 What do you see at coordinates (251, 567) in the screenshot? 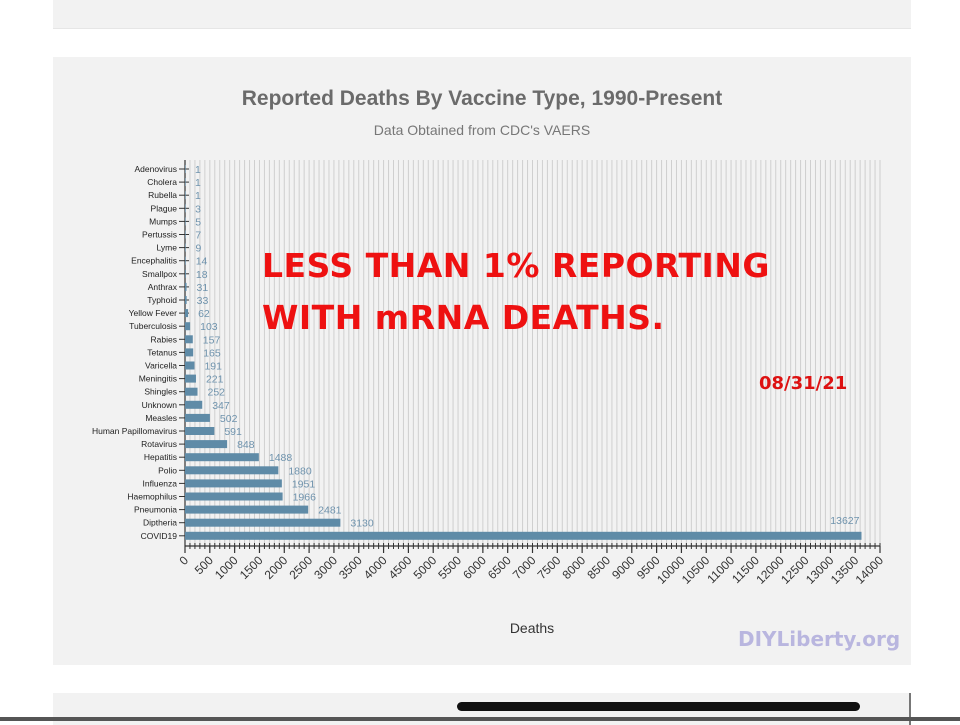
I see `x-tick-label: 1500` at bounding box center [251, 567].